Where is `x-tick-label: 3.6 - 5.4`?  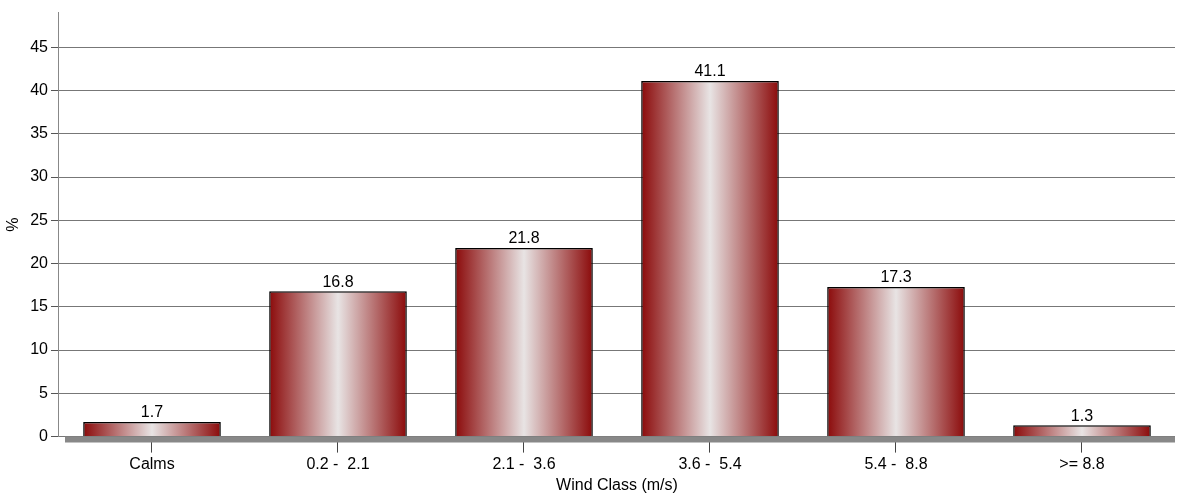
x-tick-label: 3.6 - 5.4 is located at coordinates (710, 463).